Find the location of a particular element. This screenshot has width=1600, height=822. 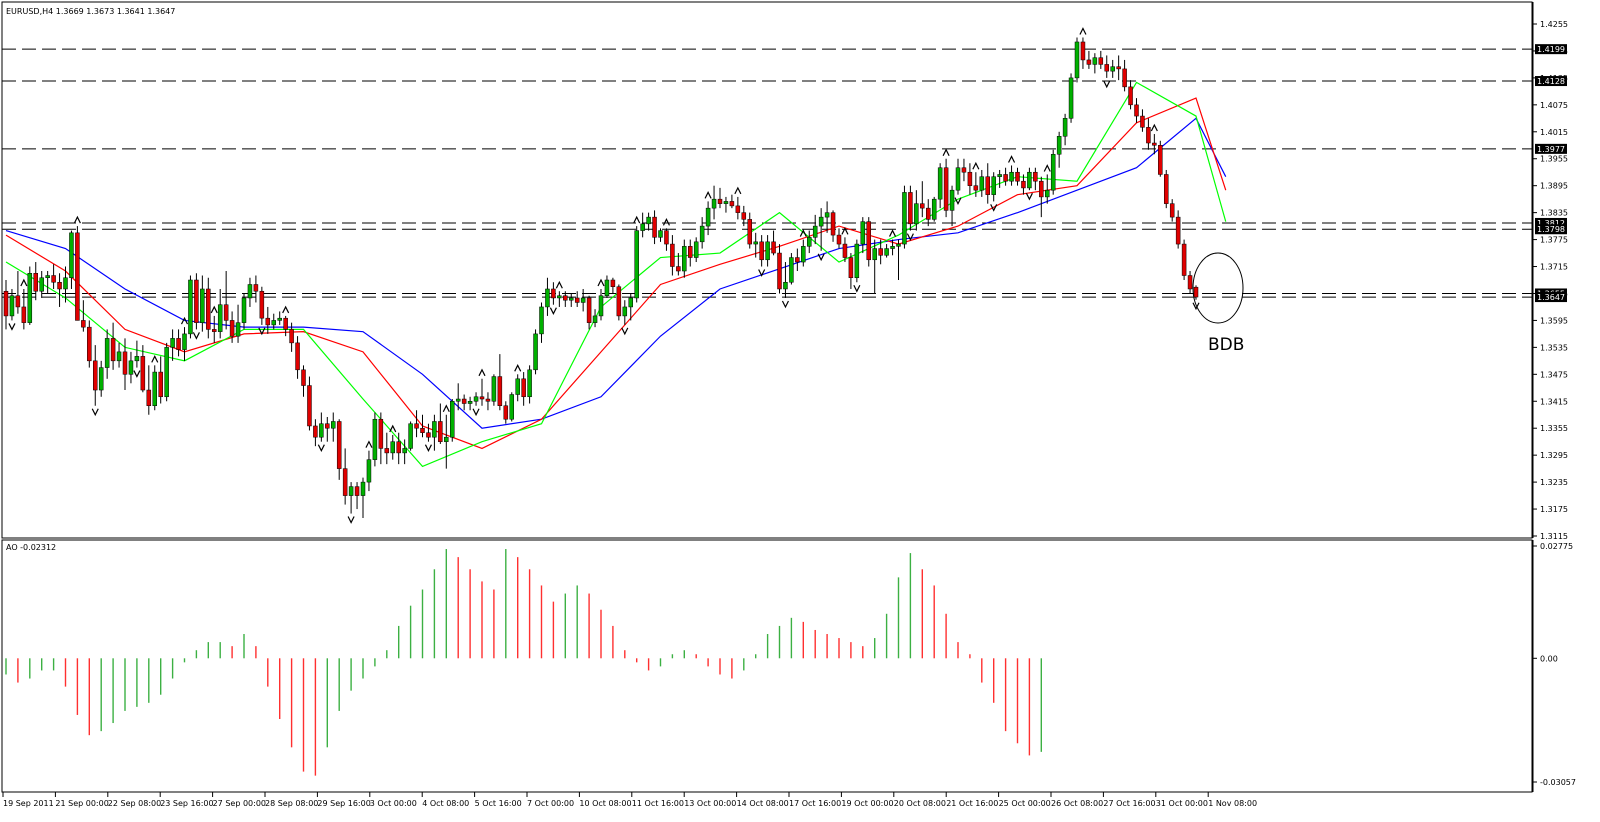

time-tick-label: 22 Sep 08:00 is located at coordinates (134, 803).